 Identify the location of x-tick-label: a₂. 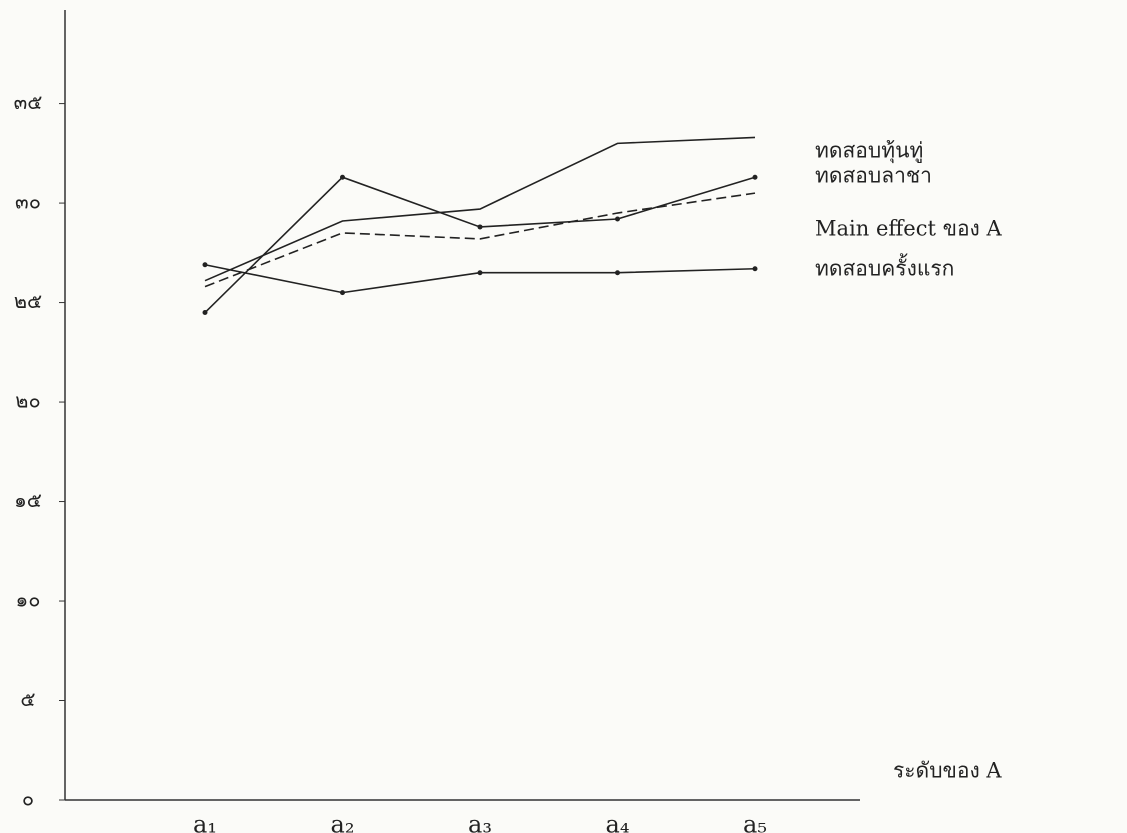
(343, 822).